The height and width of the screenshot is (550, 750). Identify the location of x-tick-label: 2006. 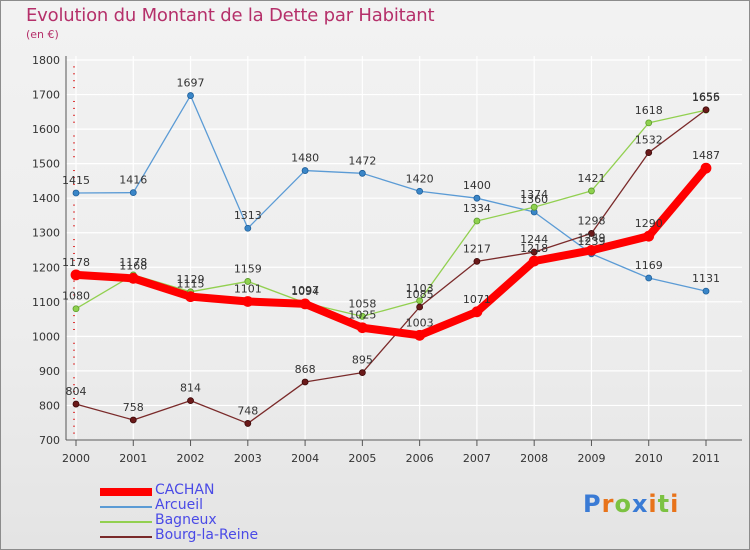
(420, 458).